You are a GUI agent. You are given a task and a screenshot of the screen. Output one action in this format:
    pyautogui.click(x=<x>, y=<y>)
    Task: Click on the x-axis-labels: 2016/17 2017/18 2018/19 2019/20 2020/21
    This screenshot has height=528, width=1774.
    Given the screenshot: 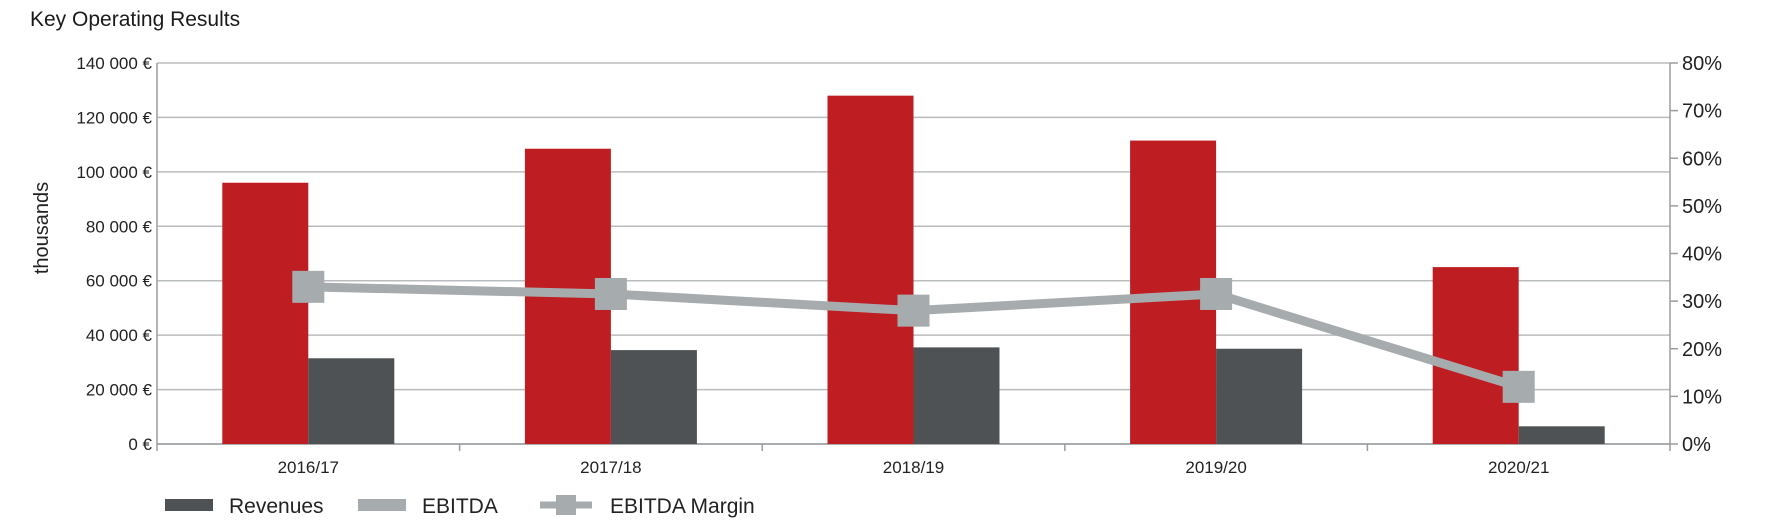 What is the action you would take?
    pyautogui.click(x=914, y=467)
    